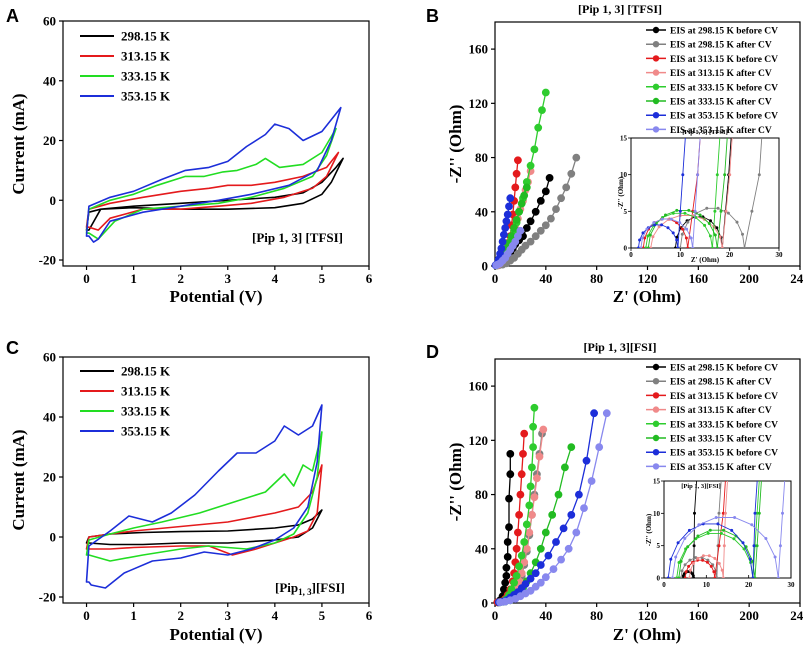 This screenshot has width=803, height=651. What do you see at coordinates (648, 278) in the screenshot?
I see `x-tick-label-b-120: 120` at bounding box center [648, 278].